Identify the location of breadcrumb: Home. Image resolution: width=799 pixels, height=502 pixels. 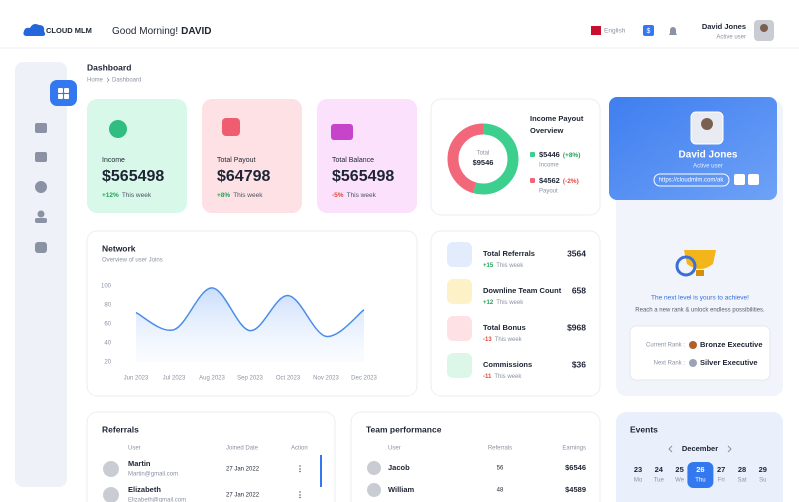
(95, 81).